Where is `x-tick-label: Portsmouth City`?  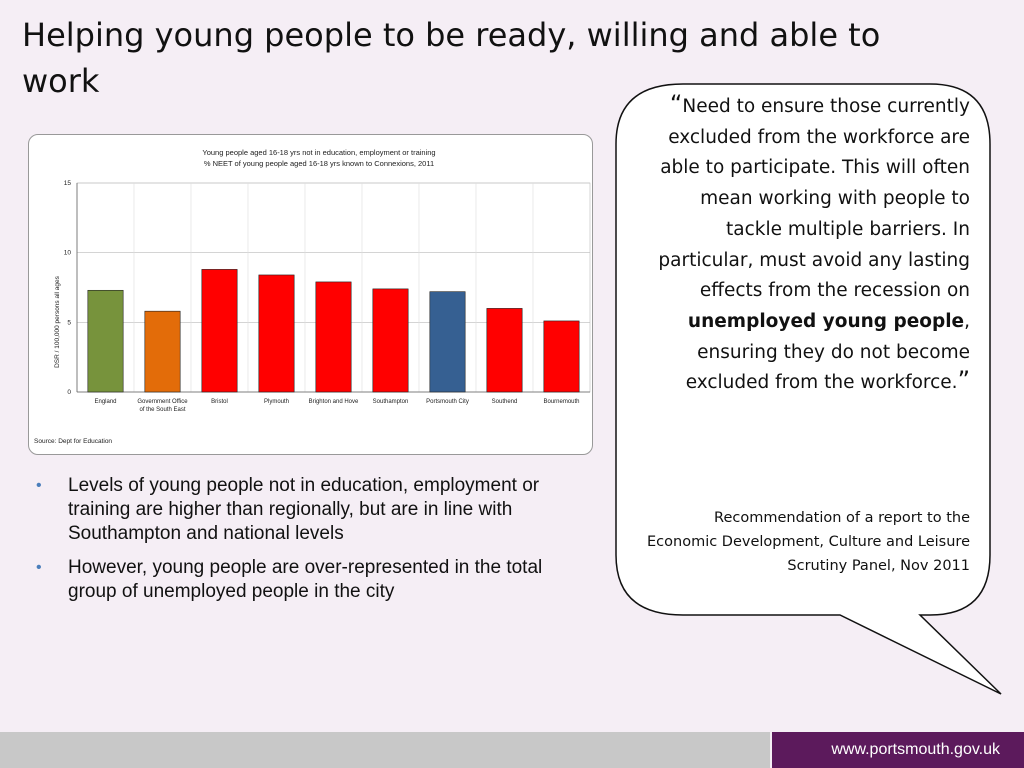 x-tick-label: Portsmouth City is located at coordinates (447, 402).